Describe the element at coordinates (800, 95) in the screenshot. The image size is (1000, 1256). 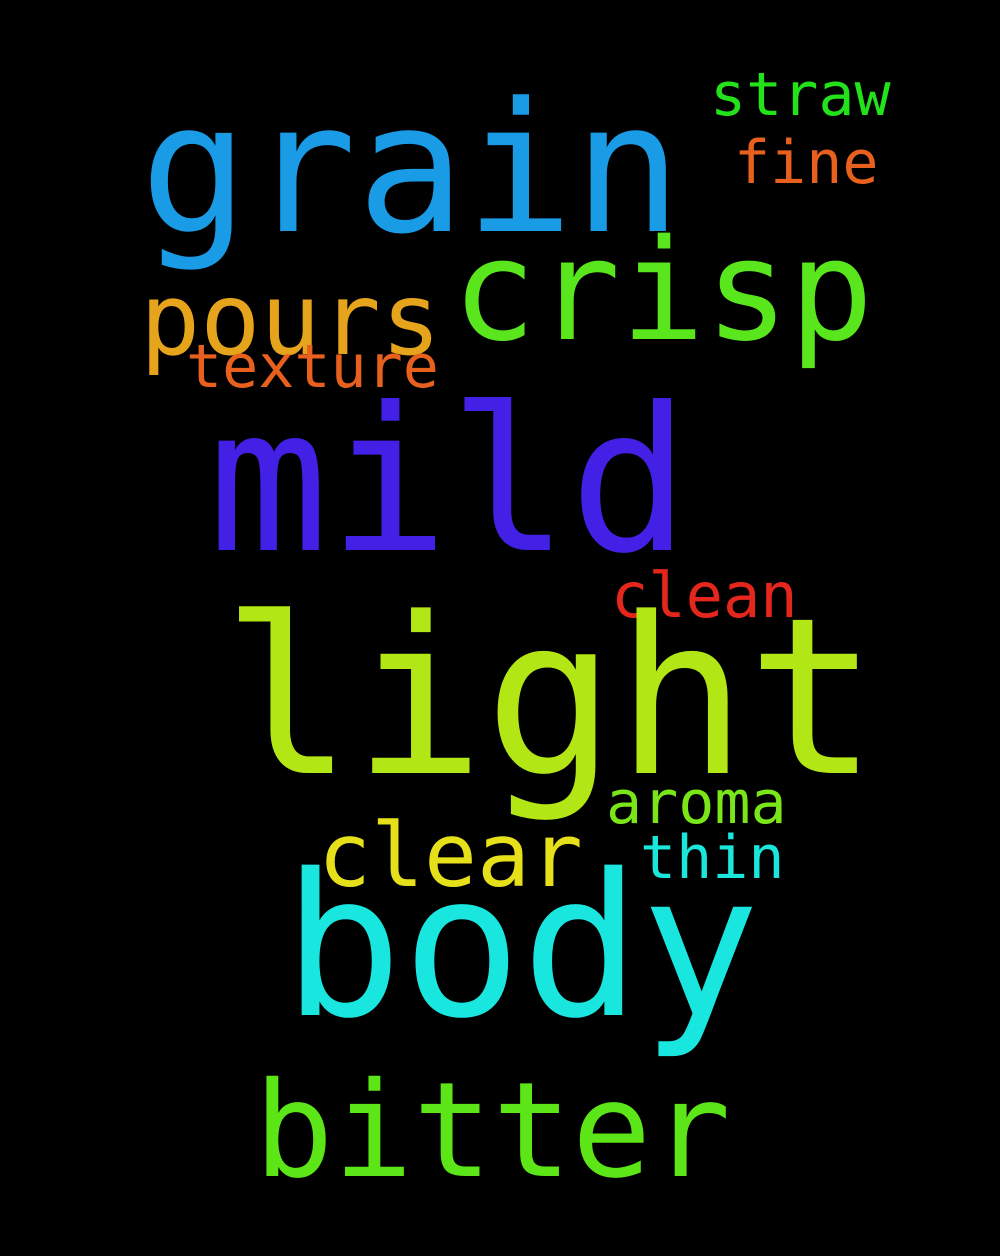
I see `word-straw: straw` at that location.